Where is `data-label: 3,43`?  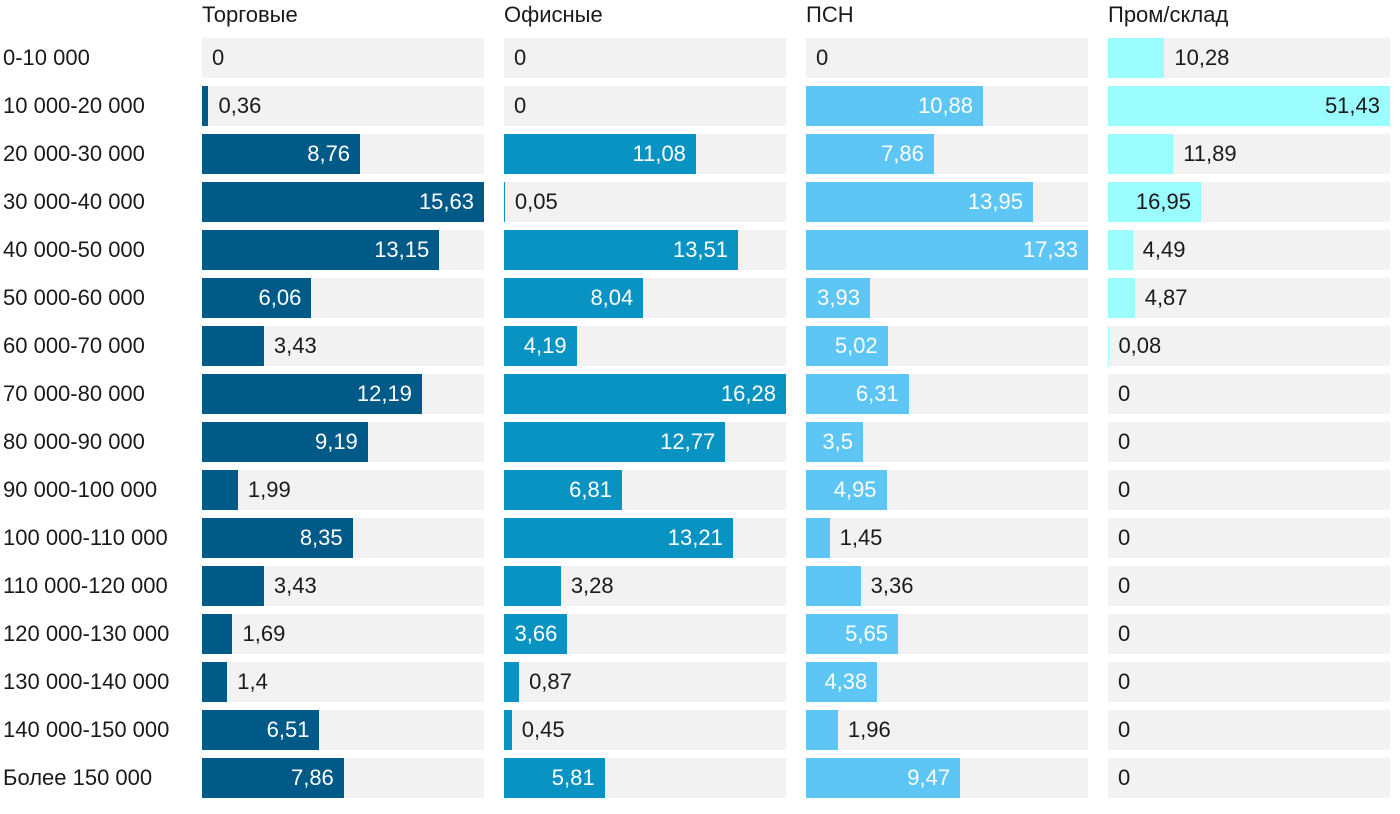
data-label: 3,43 is located at coordinates (295, 345).